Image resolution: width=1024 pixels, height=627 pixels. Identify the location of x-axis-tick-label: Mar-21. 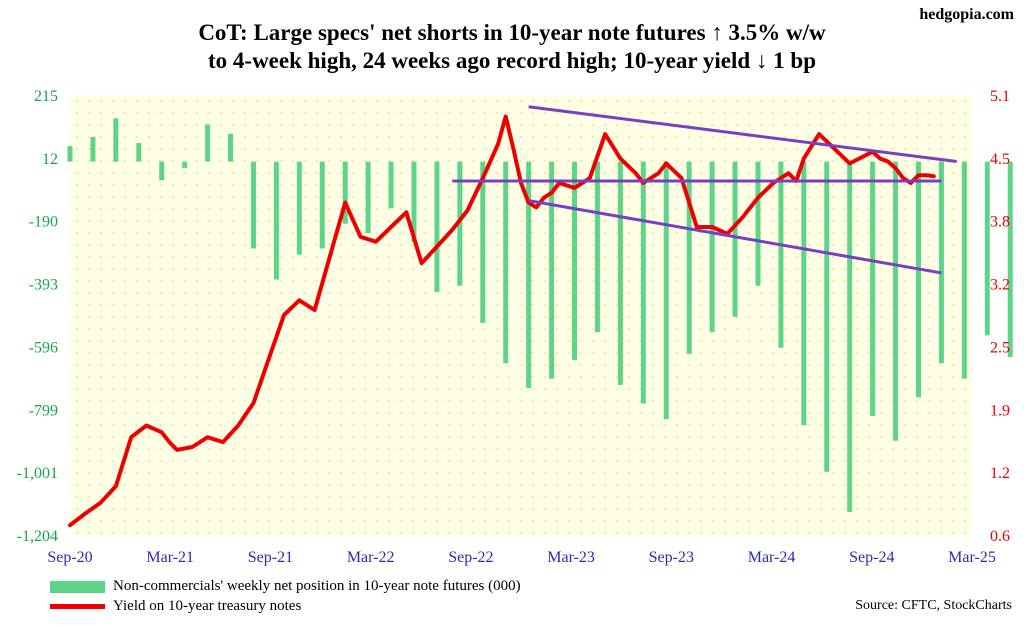
(170, 557).